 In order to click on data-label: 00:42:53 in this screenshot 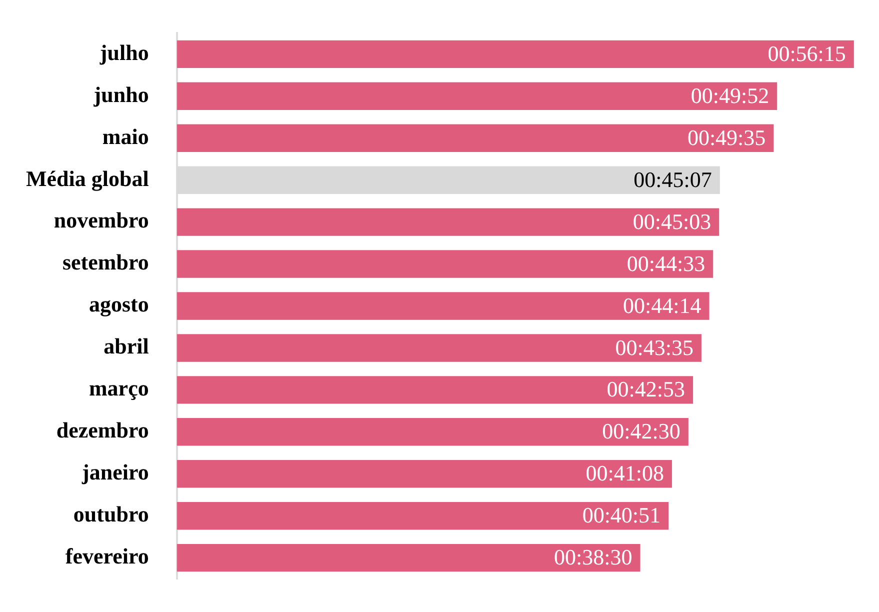, I will do `click(646, 389)`.